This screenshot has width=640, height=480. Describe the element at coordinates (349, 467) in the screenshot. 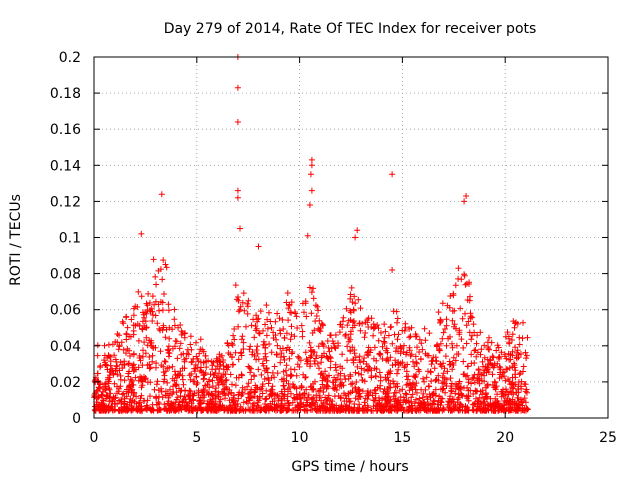

I see `x-axis-label: GPS time / hours` at that location.